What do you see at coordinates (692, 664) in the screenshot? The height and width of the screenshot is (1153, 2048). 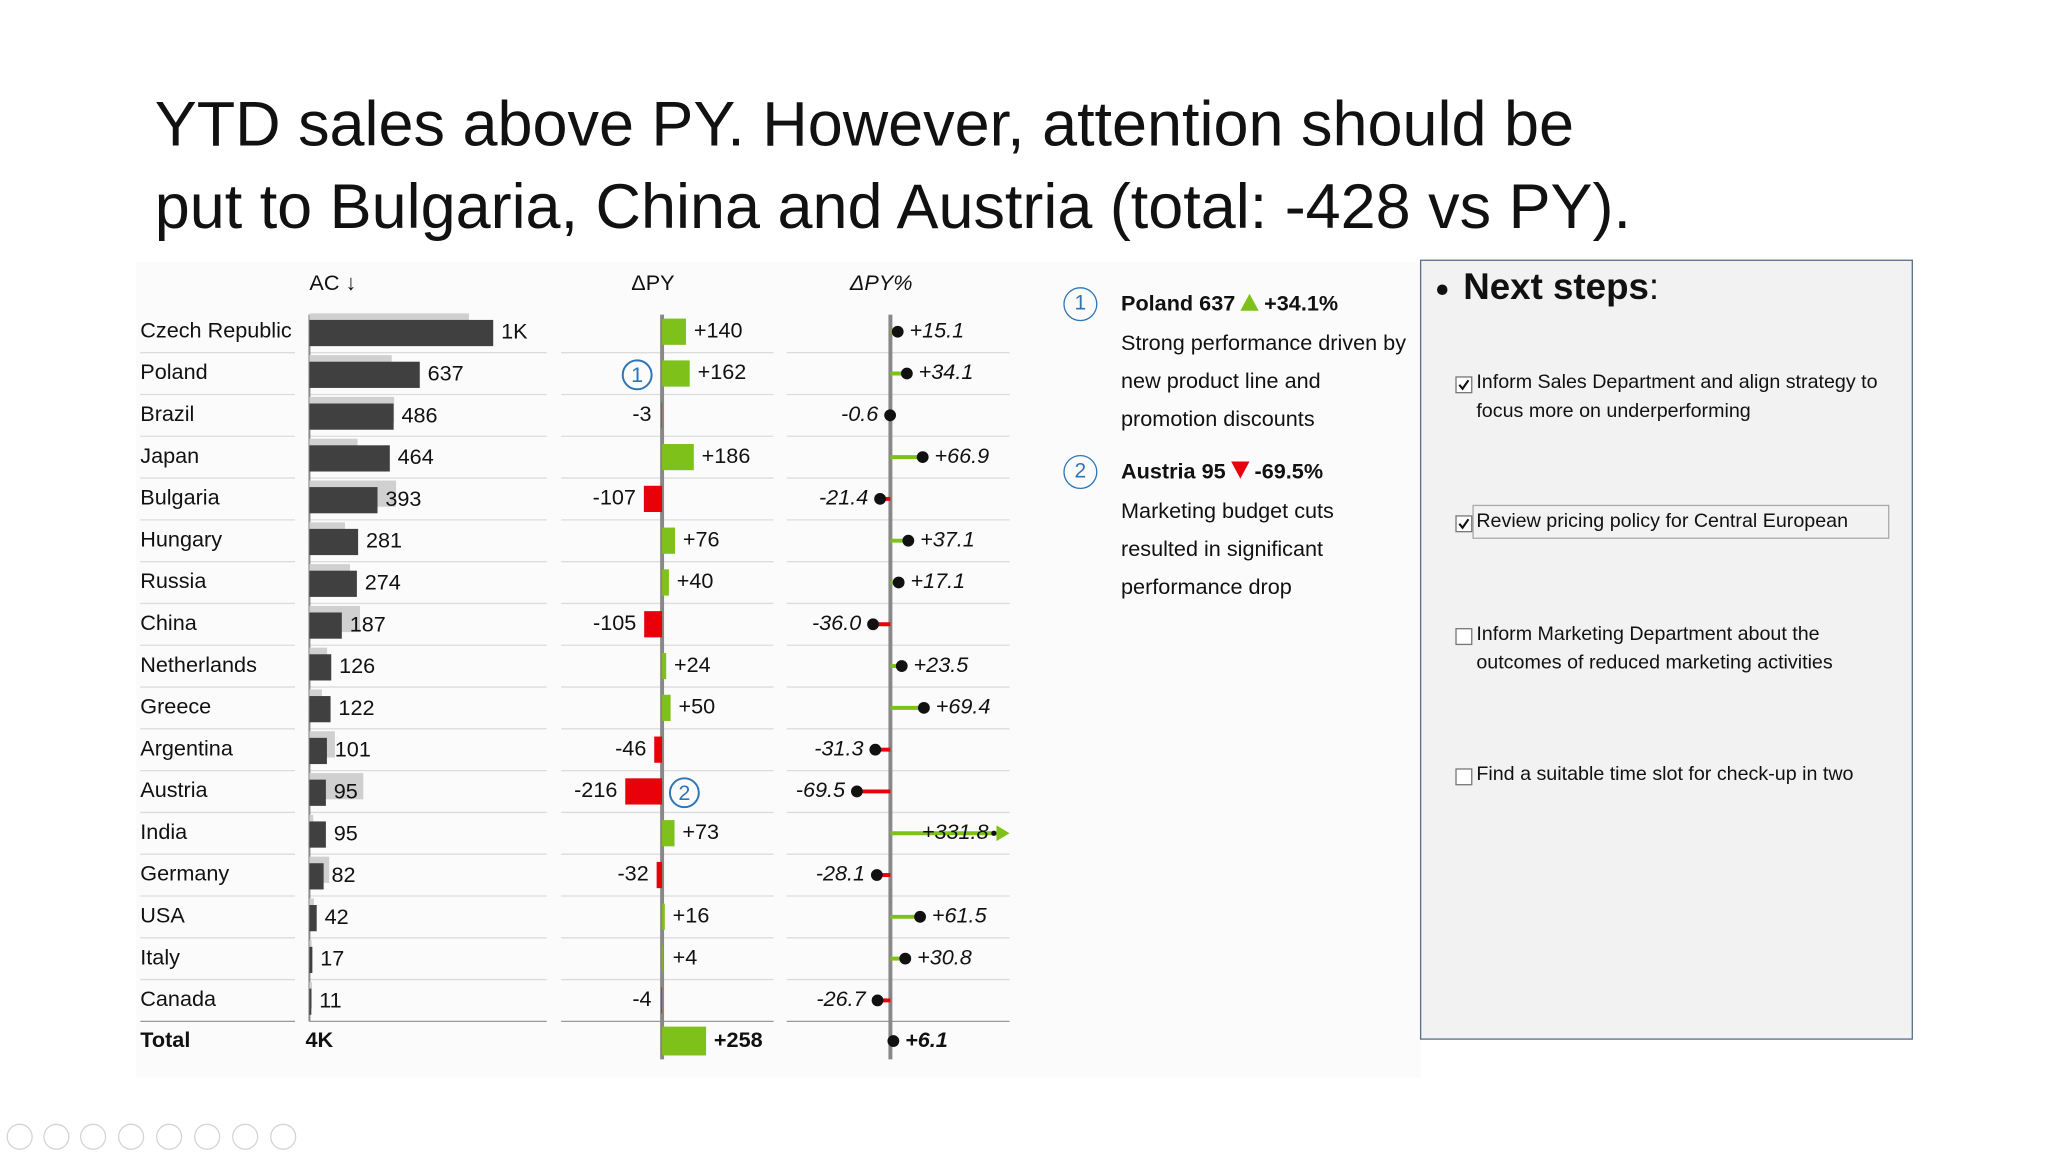 I see `dpy-value-label: +24` at bounding box center [692, 664].